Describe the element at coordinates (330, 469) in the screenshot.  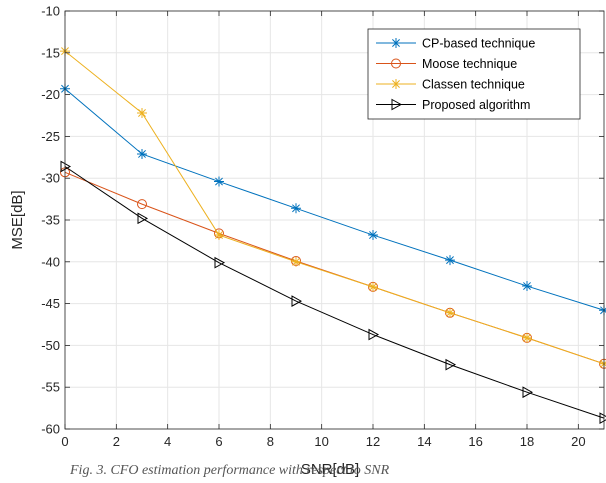
I see `x-axis-label: SNR[dB]` at that location.